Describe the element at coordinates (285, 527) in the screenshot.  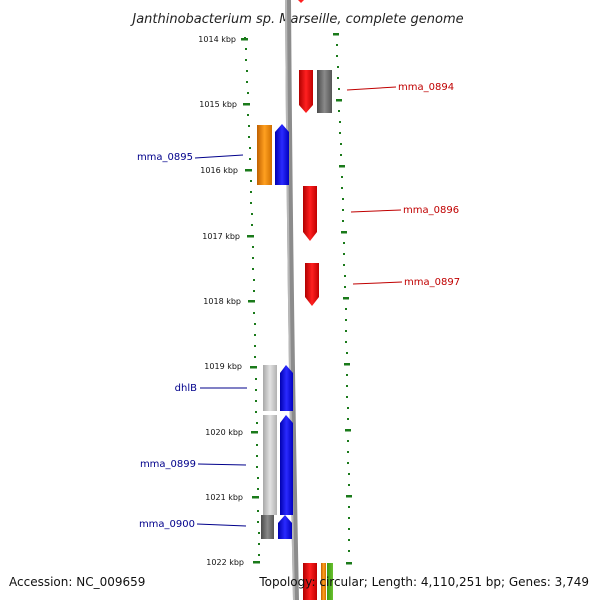
I see `gene-mma-0900-arrow` at that location.